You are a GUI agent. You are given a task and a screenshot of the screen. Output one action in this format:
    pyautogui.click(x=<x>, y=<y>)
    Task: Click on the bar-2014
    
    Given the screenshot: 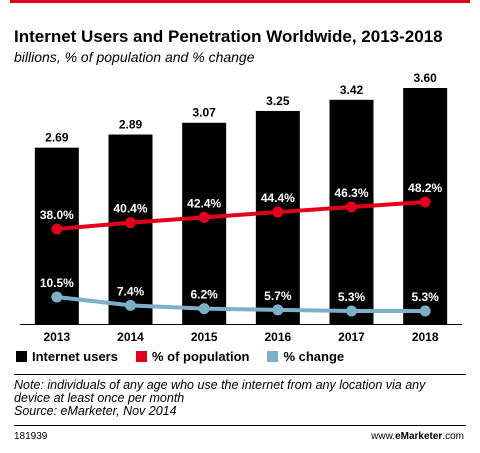 What is the action you would take?
    pyautogui.click(x=130, y=229)
    